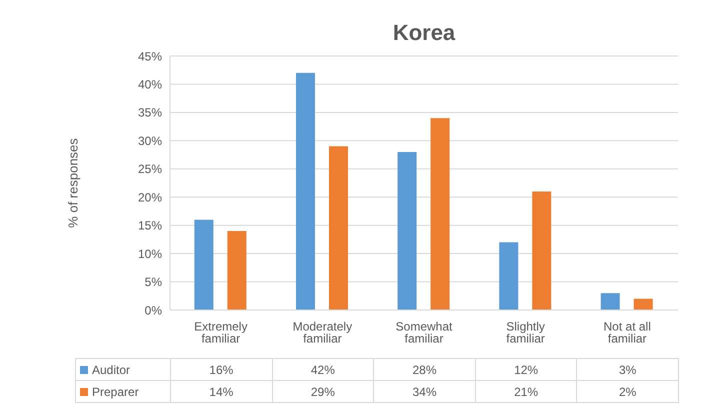 This screenshot has width=716, height=419. Describe the element at coordinates (627, 333) in the screenshot. I see `x-tick-label: Not at all familiar` at that location.